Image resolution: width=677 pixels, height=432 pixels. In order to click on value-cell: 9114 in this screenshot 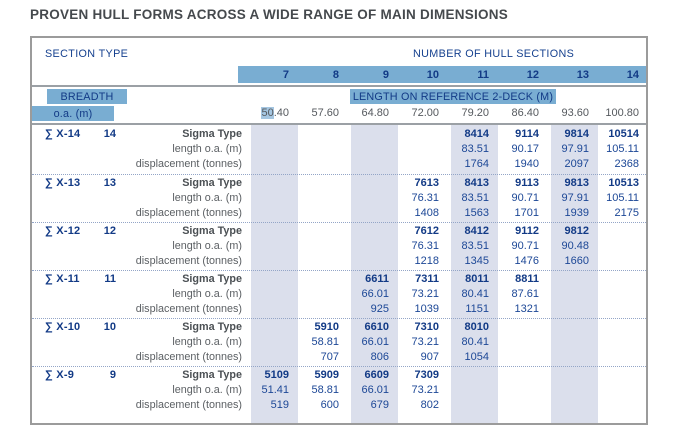, I will do `click(527, 133)`.